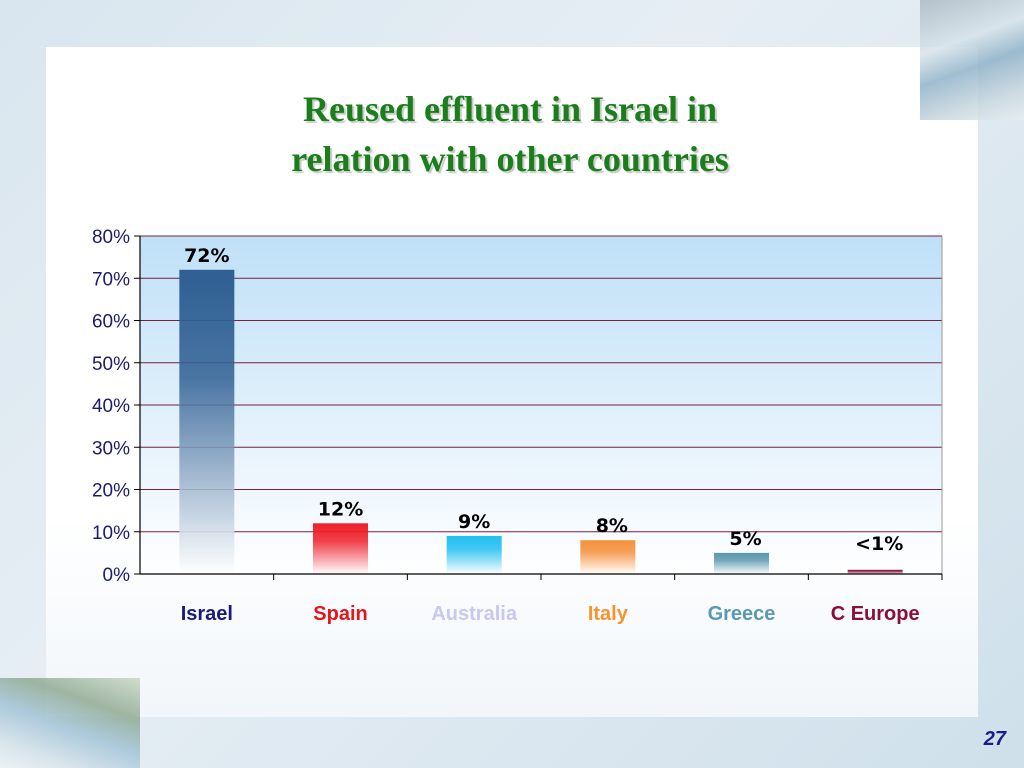 The height and width of the screenshot is (768, 1024). I want to click on bar-spain, so click(340, 548).